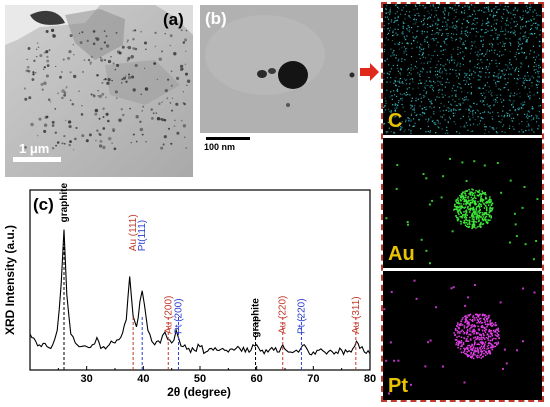 This screenshot has height=407, width=550. I want to click on panel-label-b: (b), so click(216, 18).